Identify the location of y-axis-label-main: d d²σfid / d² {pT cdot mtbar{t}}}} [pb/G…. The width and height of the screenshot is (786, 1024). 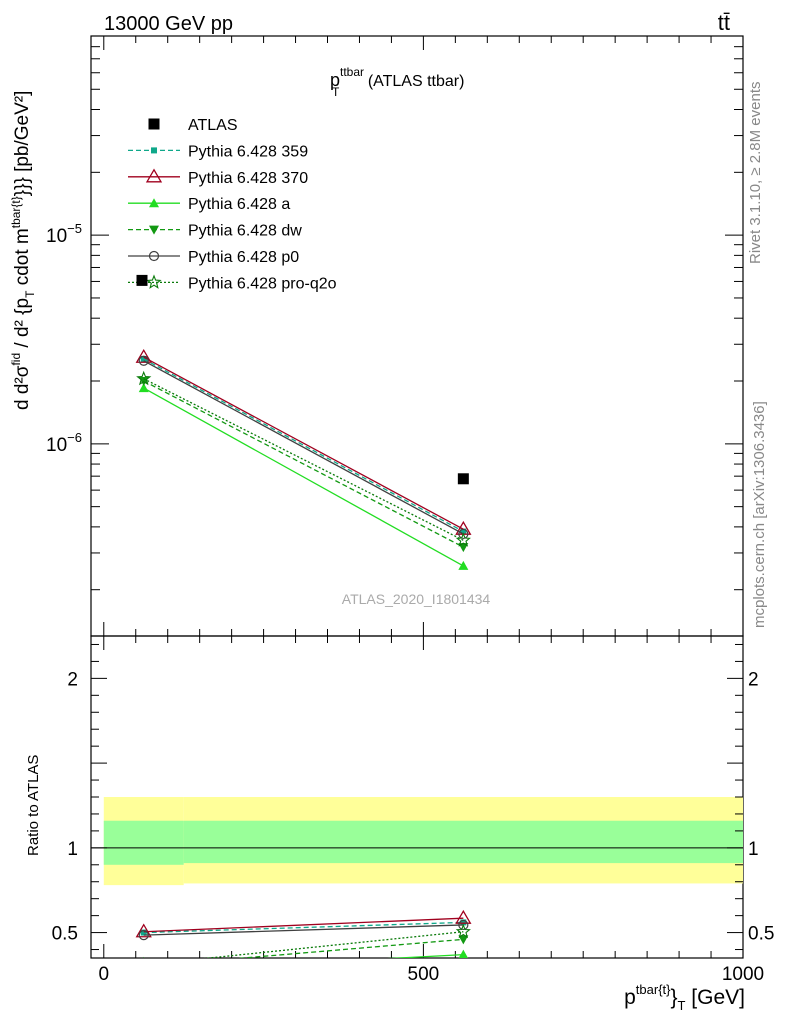
(23, 250).